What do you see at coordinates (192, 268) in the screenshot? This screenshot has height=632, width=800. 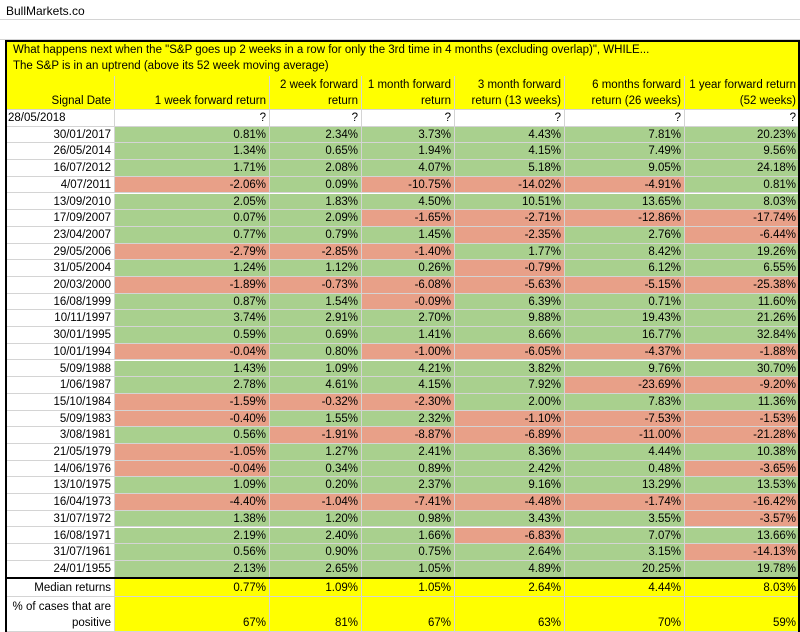 I see `value-cell: 1.24%` at bounding box center [192, 268].